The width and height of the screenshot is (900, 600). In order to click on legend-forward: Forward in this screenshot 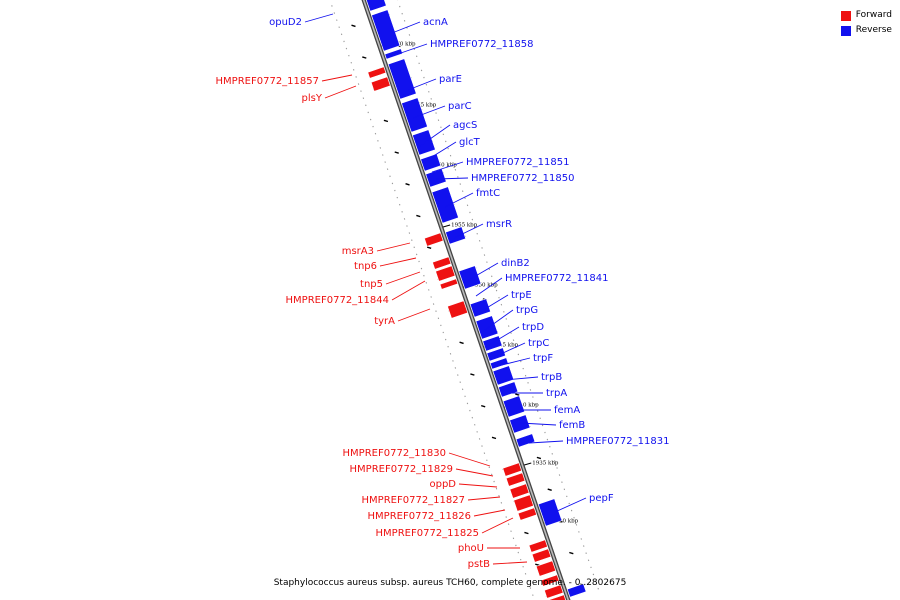, I will do `click(866, 15)`.